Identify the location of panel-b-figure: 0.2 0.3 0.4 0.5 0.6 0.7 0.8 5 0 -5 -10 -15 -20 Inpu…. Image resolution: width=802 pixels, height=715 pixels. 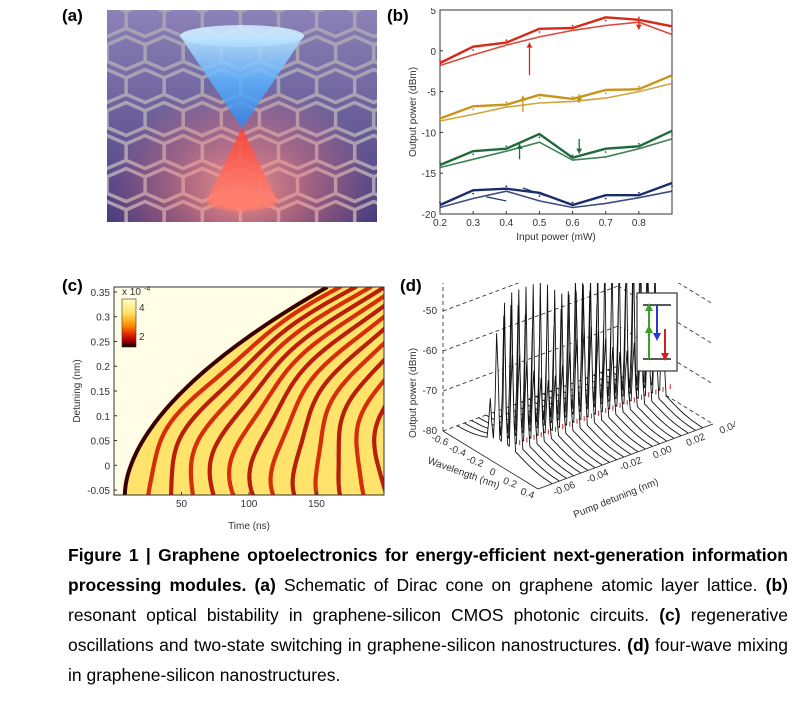
(540, 127).